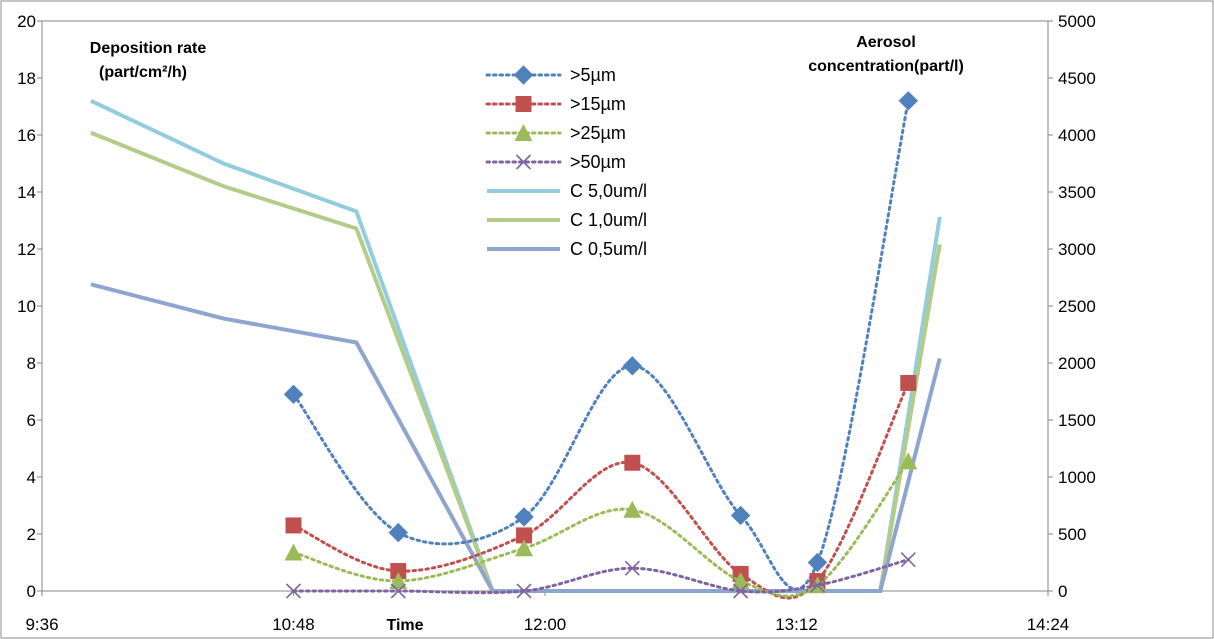  Describe the element at coordinates (41, 624) in the screenshot. I see `x-tick-label: 9:36` at that location.